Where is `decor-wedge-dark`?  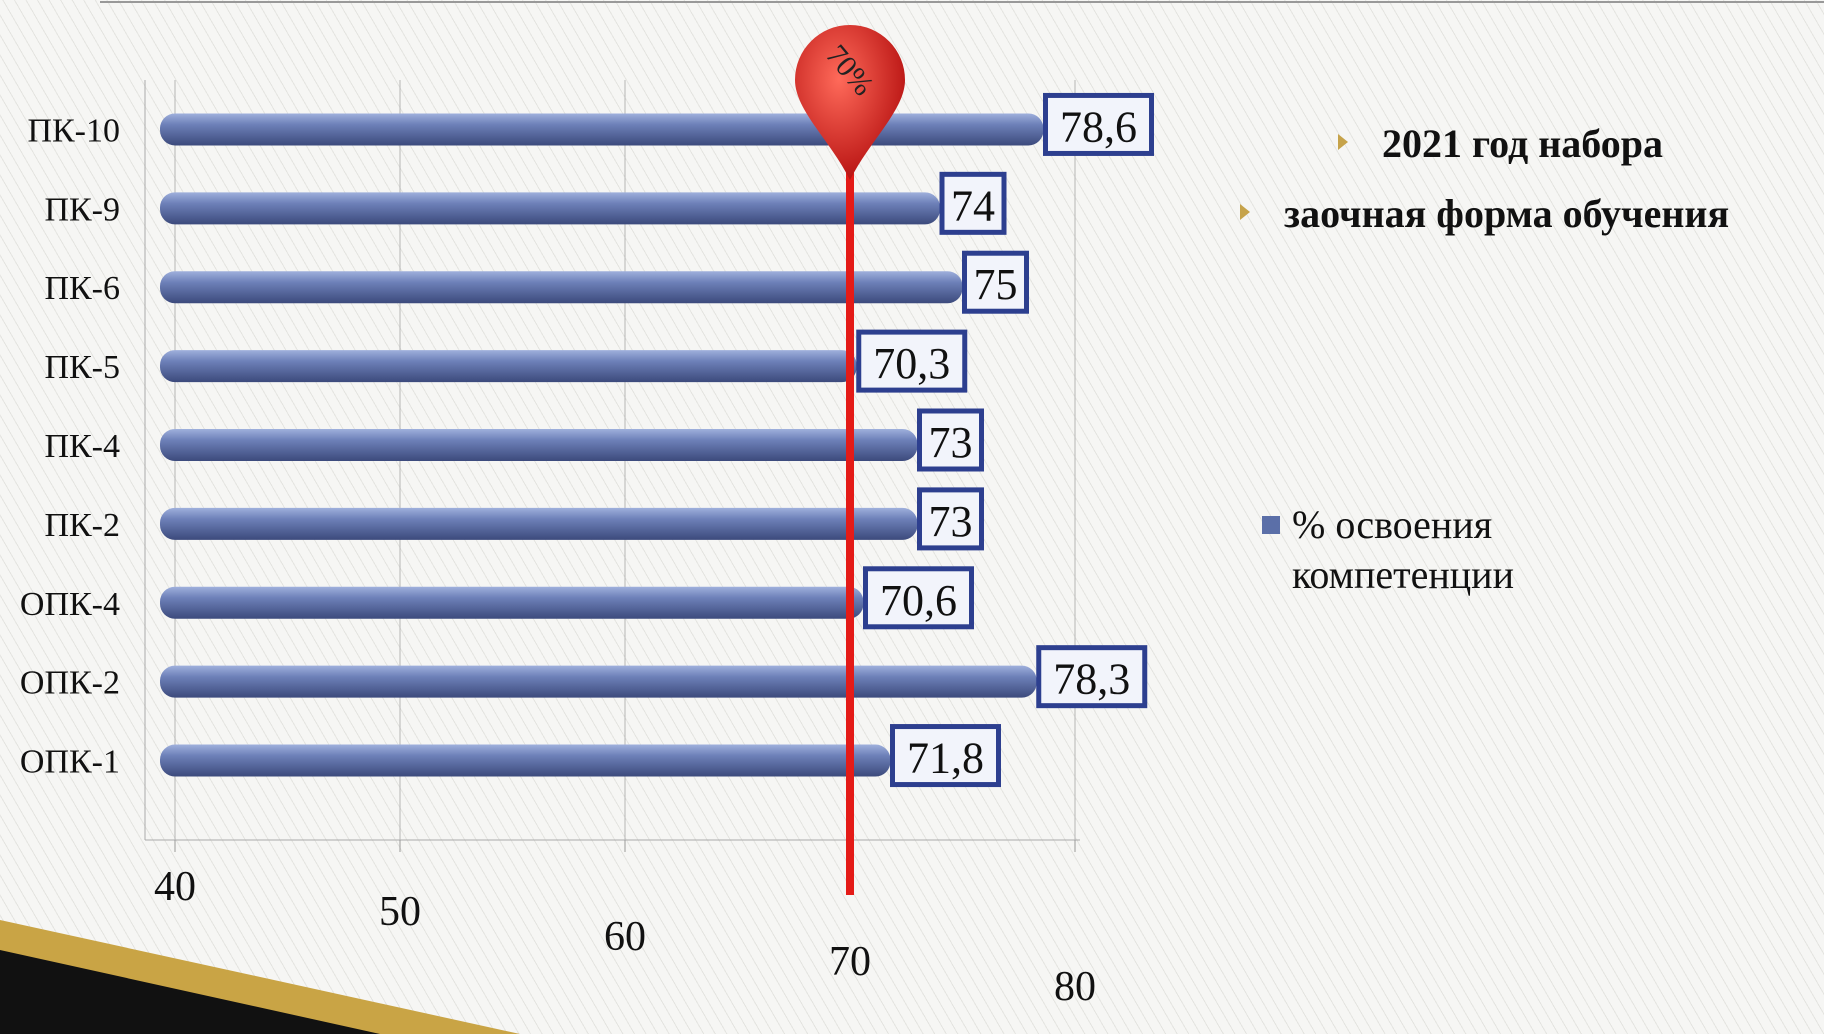
decor-wedge-dark is located at coordinates (190, 992).